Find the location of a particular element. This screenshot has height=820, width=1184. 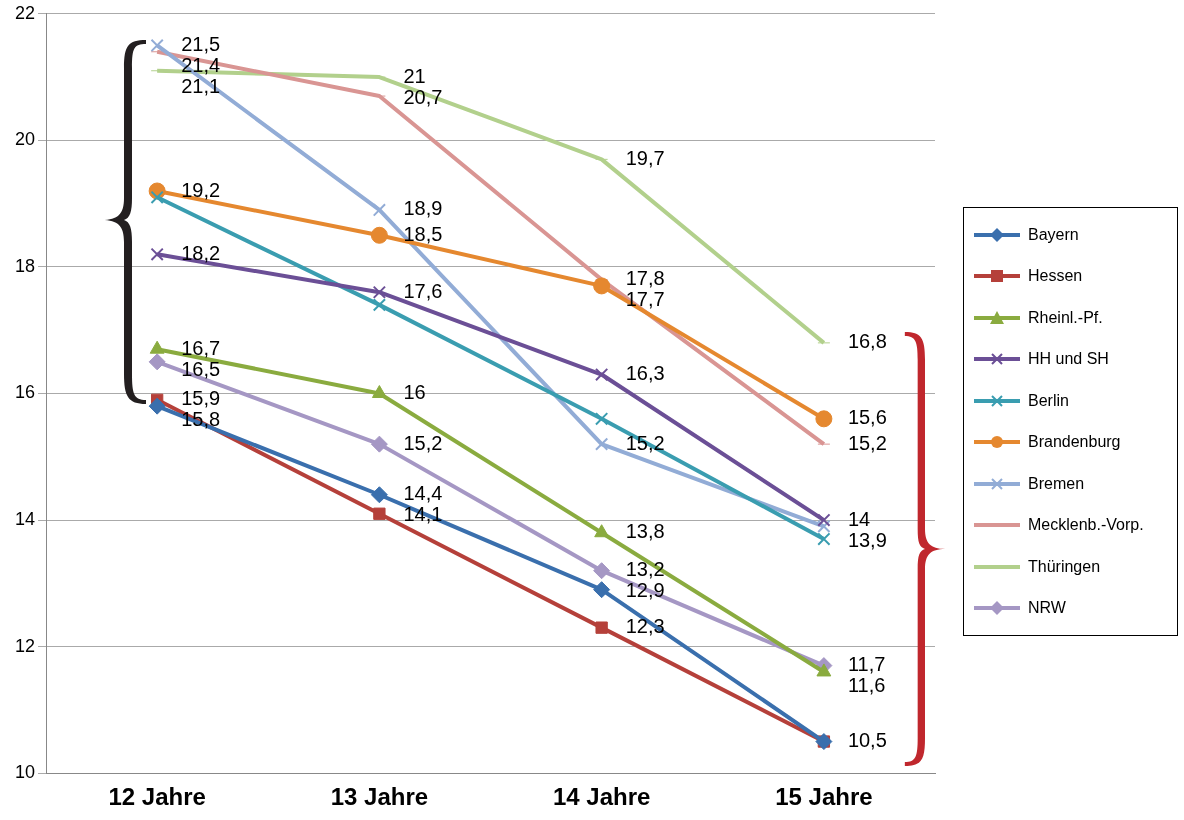

legend-label: Brandenburg is located at coordinates (1074, 442).